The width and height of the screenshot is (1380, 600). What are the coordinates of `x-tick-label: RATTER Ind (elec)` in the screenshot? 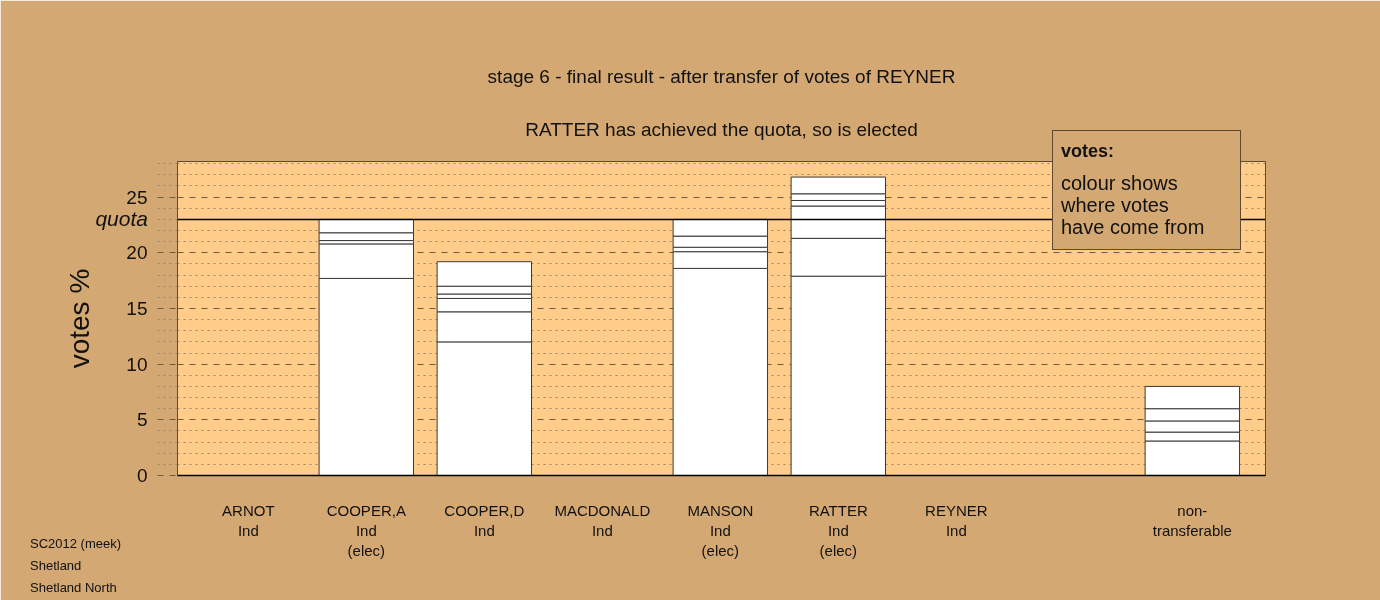 It's located at (838, 530).